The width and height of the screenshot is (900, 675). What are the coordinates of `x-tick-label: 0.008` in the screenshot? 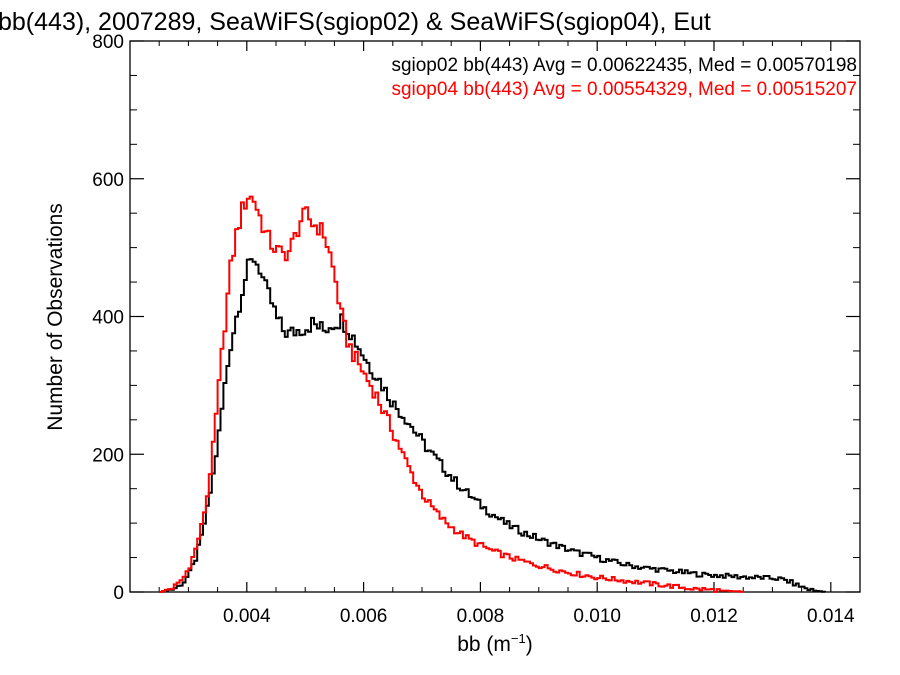 It's located at (481, 616).